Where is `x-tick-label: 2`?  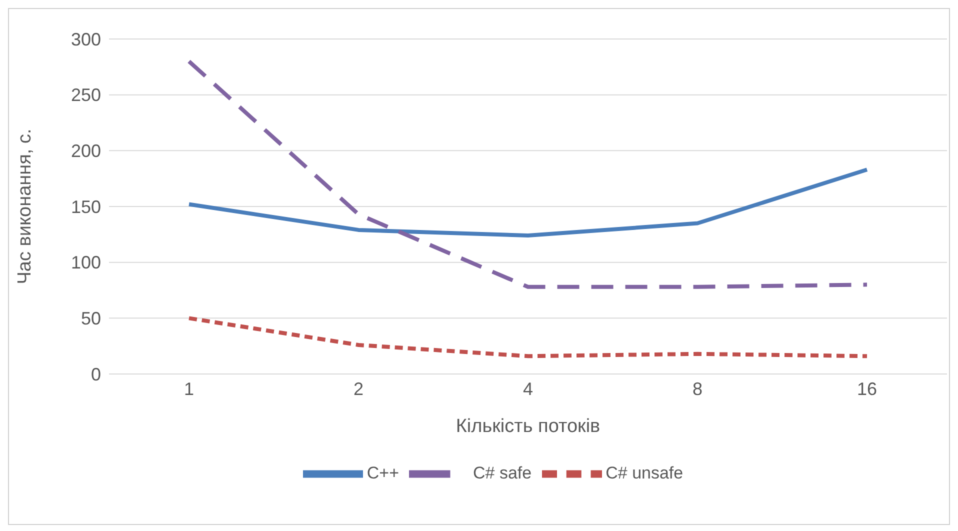
x-tick-label: 2 is located at coordinates (358, 388).